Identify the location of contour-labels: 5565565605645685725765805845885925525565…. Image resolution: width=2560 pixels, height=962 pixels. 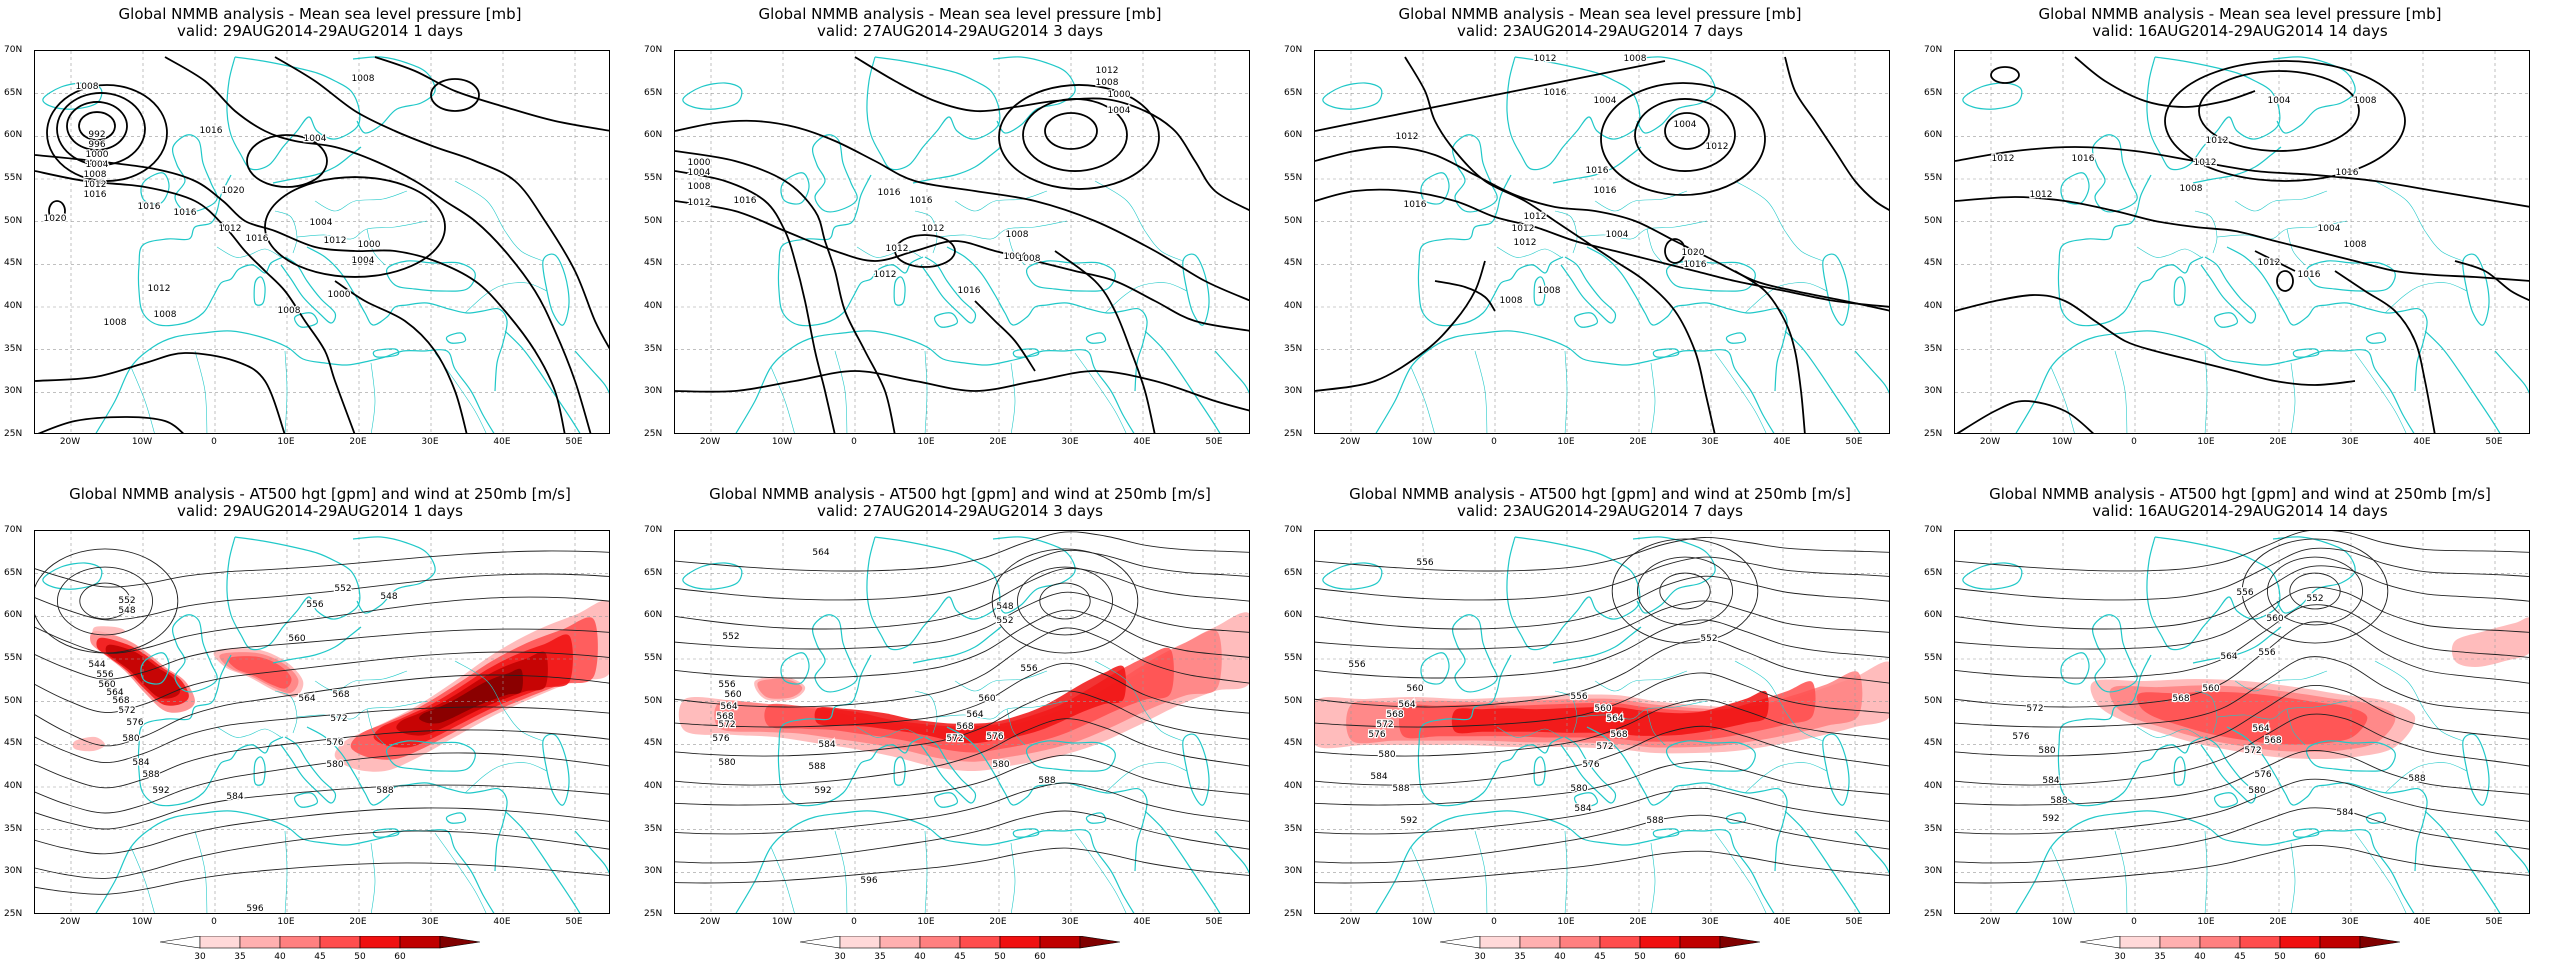
(1533, 692).